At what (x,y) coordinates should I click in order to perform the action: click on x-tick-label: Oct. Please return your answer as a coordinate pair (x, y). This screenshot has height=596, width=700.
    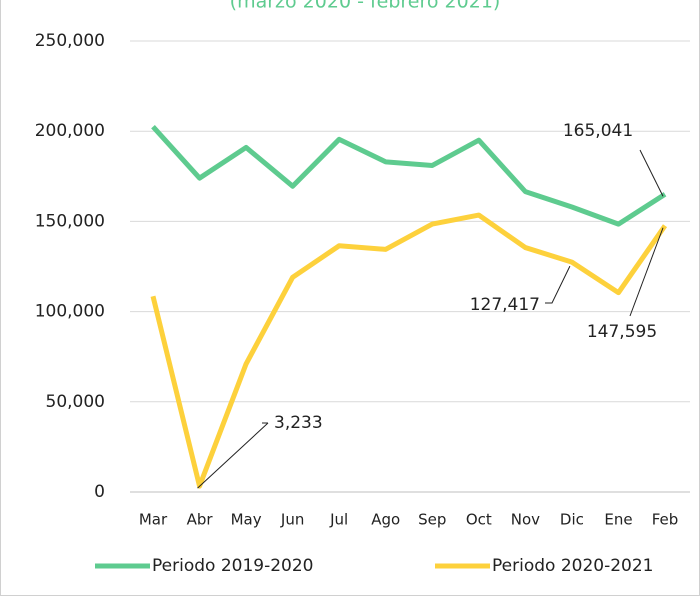
    Looking at the image, I should click on (479, 520).